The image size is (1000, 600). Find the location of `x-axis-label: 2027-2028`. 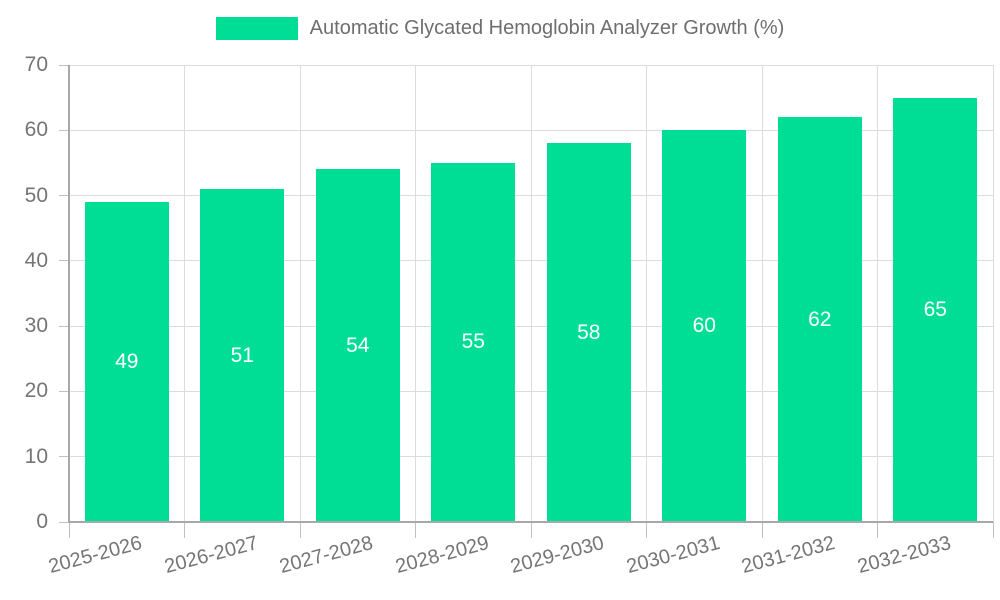

x-axis-label: 2027-2028 is located at coordinates (326, 555).